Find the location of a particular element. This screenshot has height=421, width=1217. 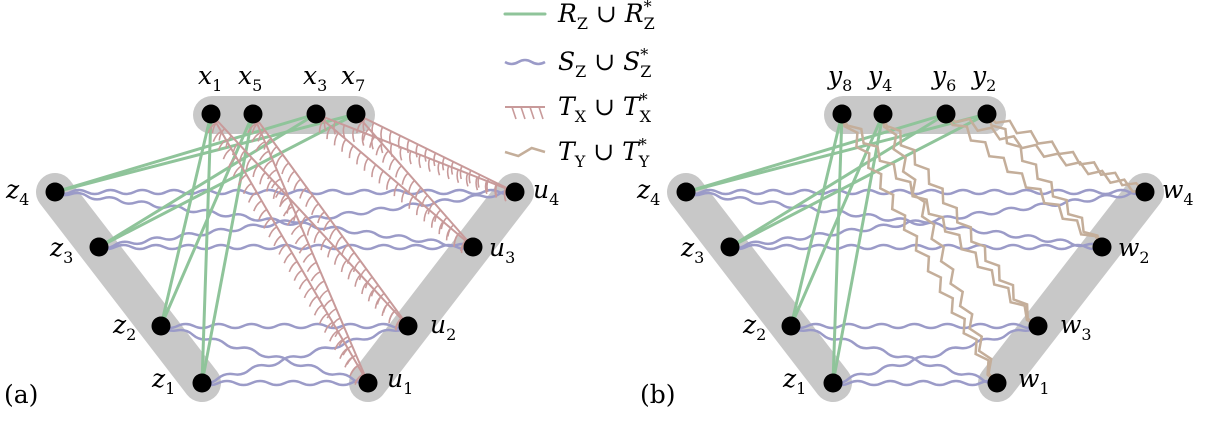

node-label: u2 is located at coordinates (443, 327).